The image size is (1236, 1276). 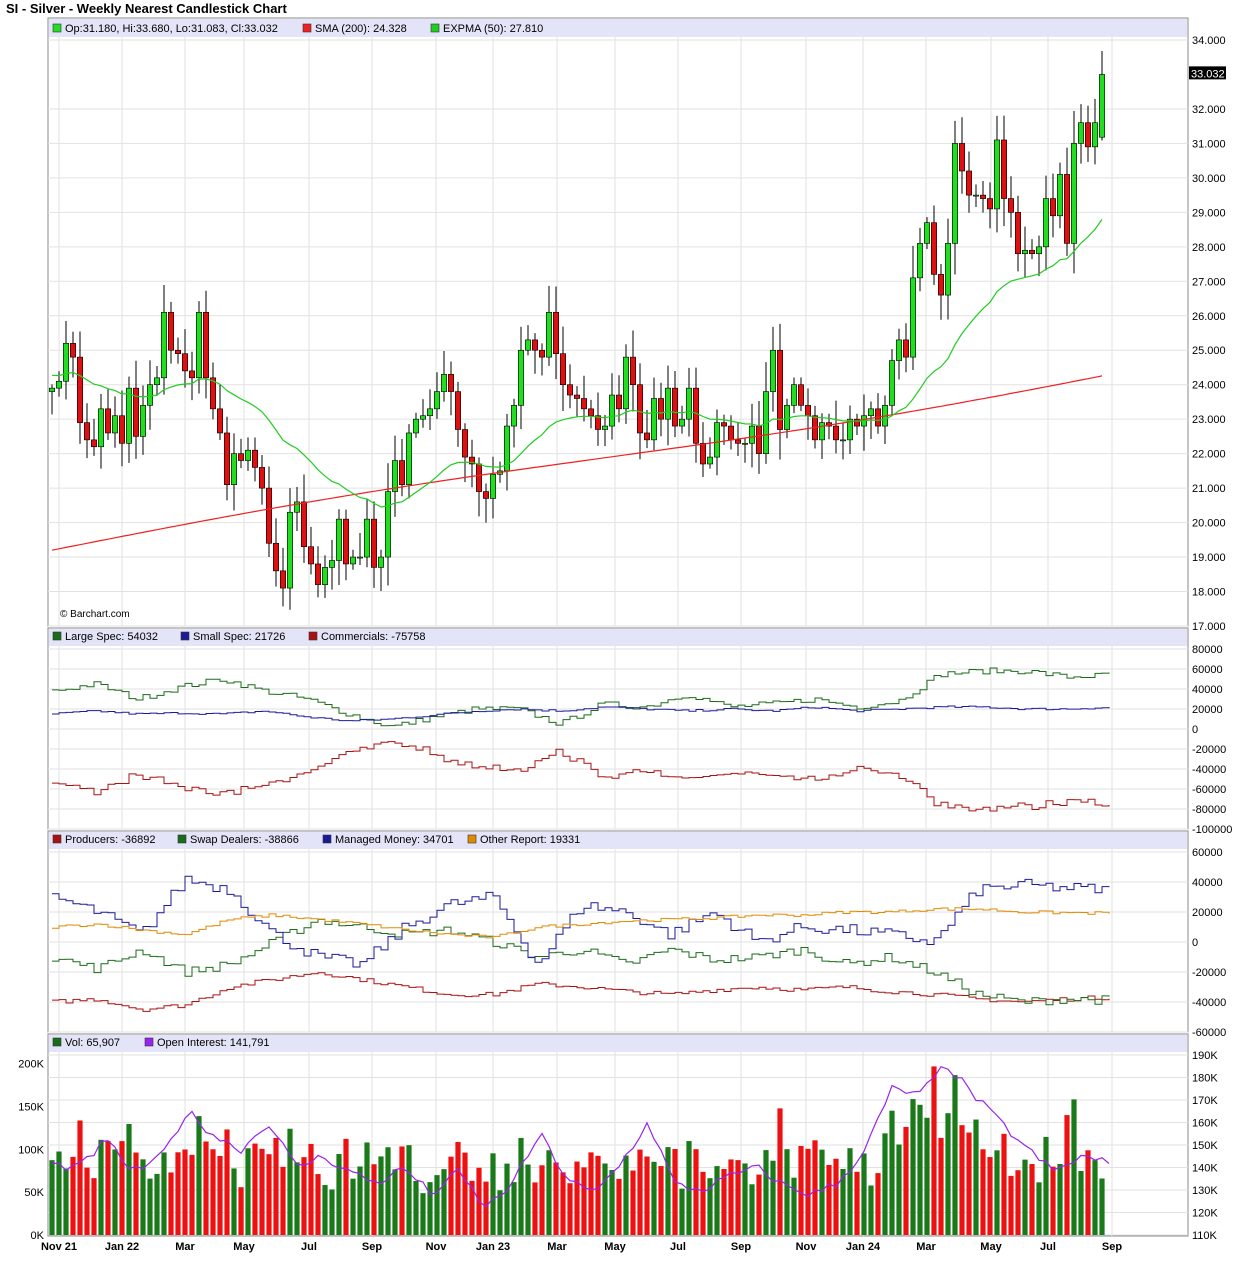 I want to click on y-tick-label: 20.000, so click(x=1209, y=524).